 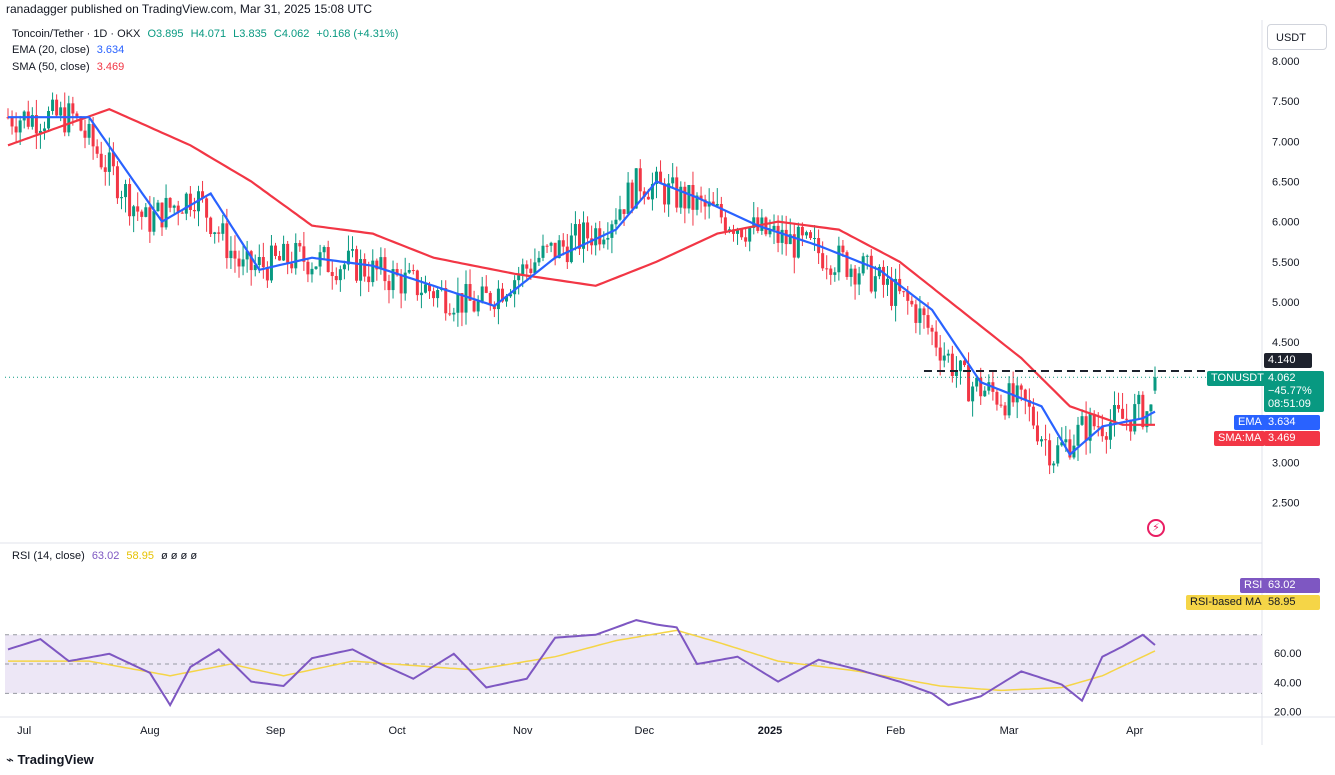 I want to click on sma-legend: SMA (50, close) 3.469, so click(x=70, y=67).